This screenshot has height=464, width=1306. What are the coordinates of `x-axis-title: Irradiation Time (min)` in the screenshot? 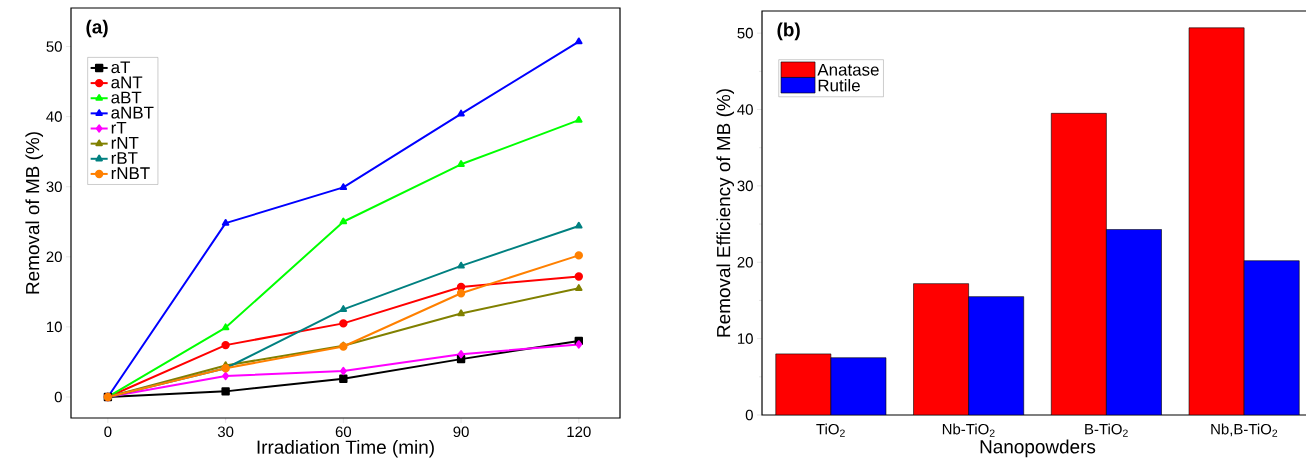 It's located at (345, 448).